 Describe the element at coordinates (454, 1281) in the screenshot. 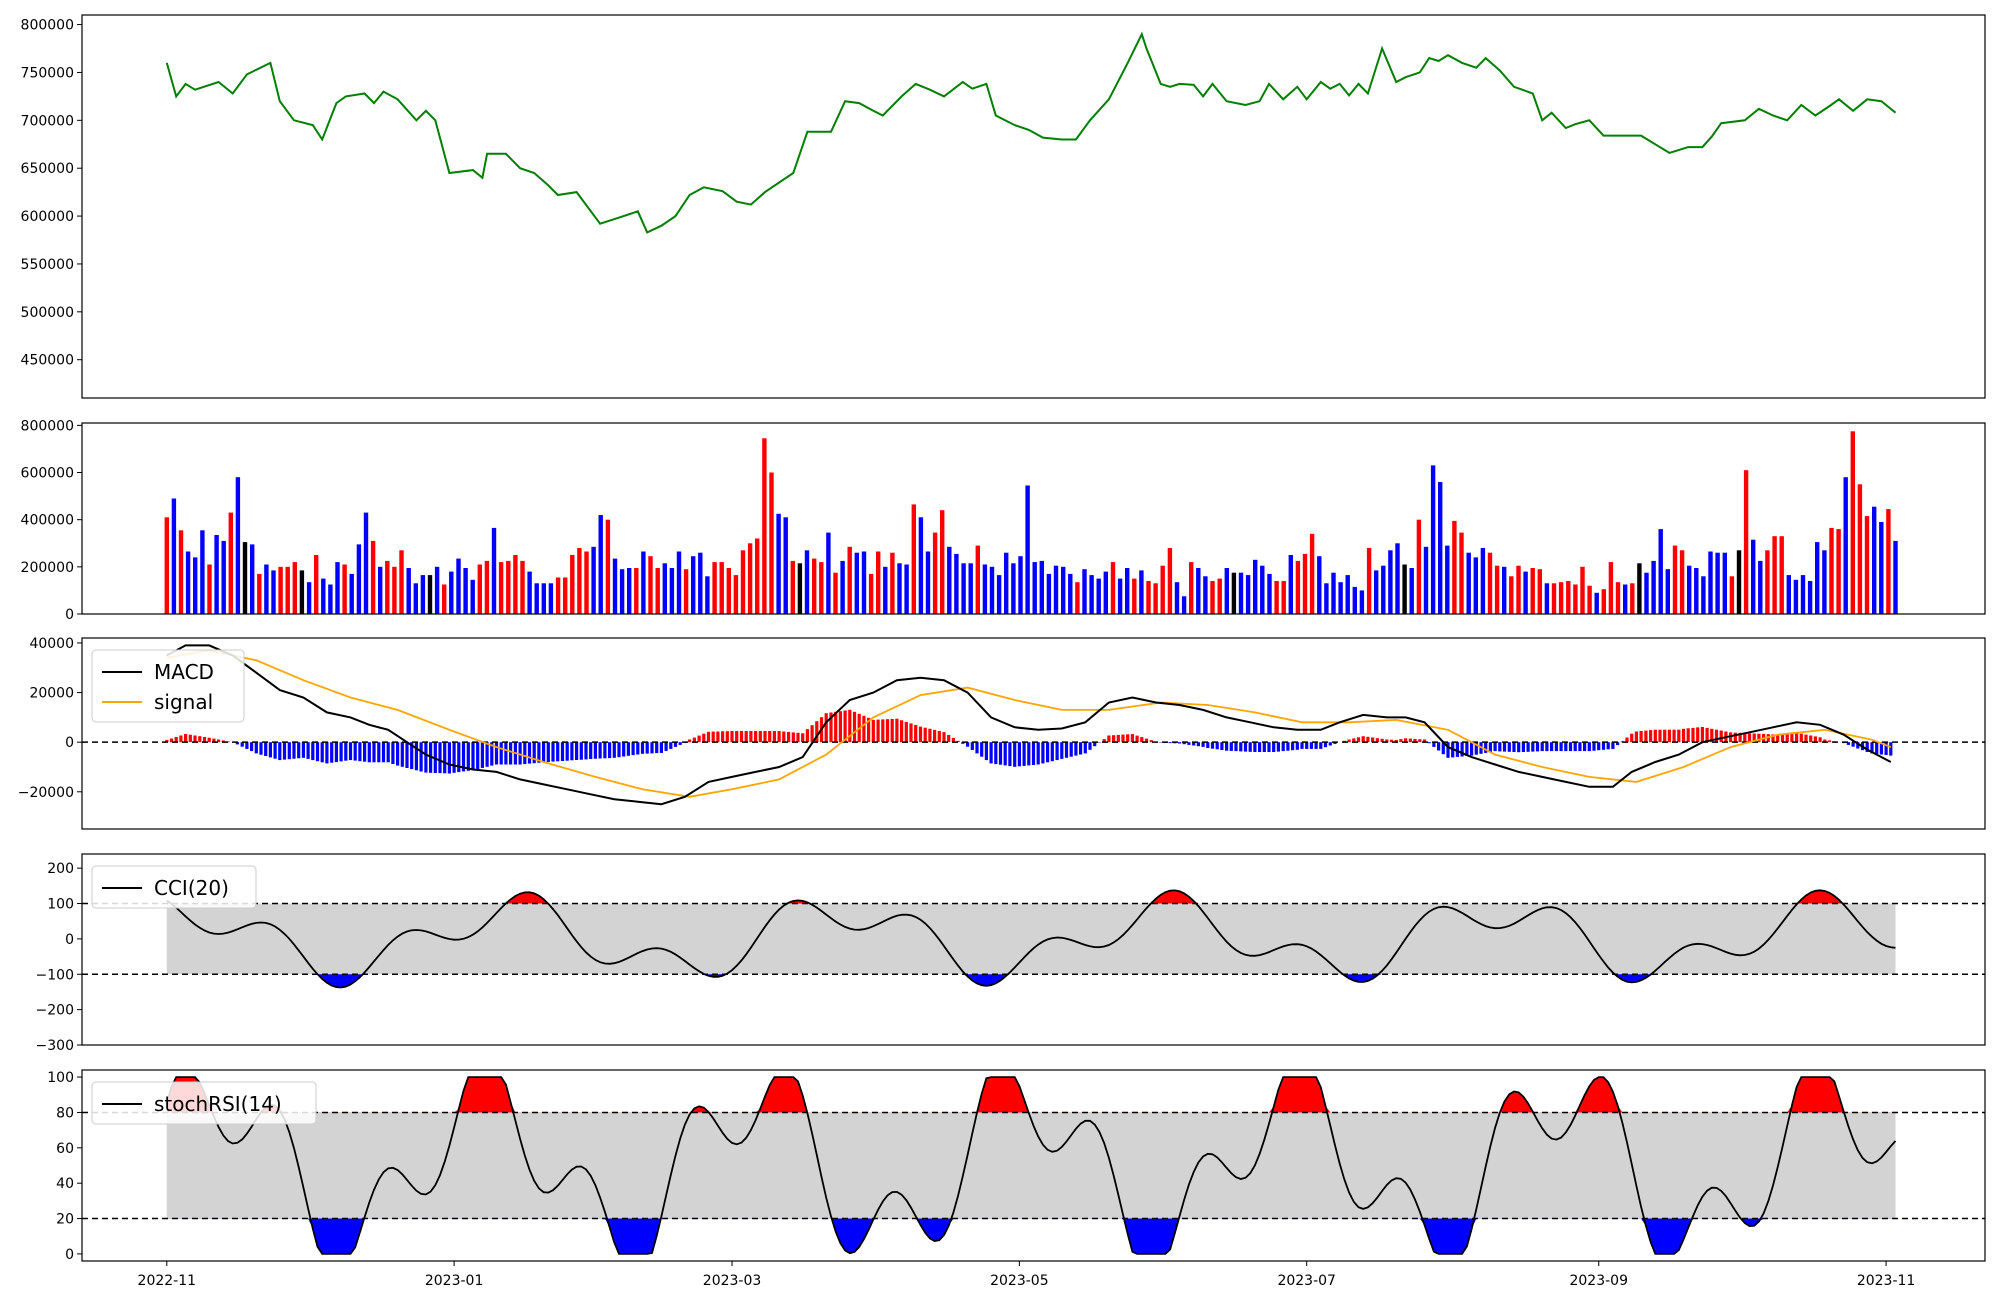

I see `x-tick-label: 2023-01` at that location.